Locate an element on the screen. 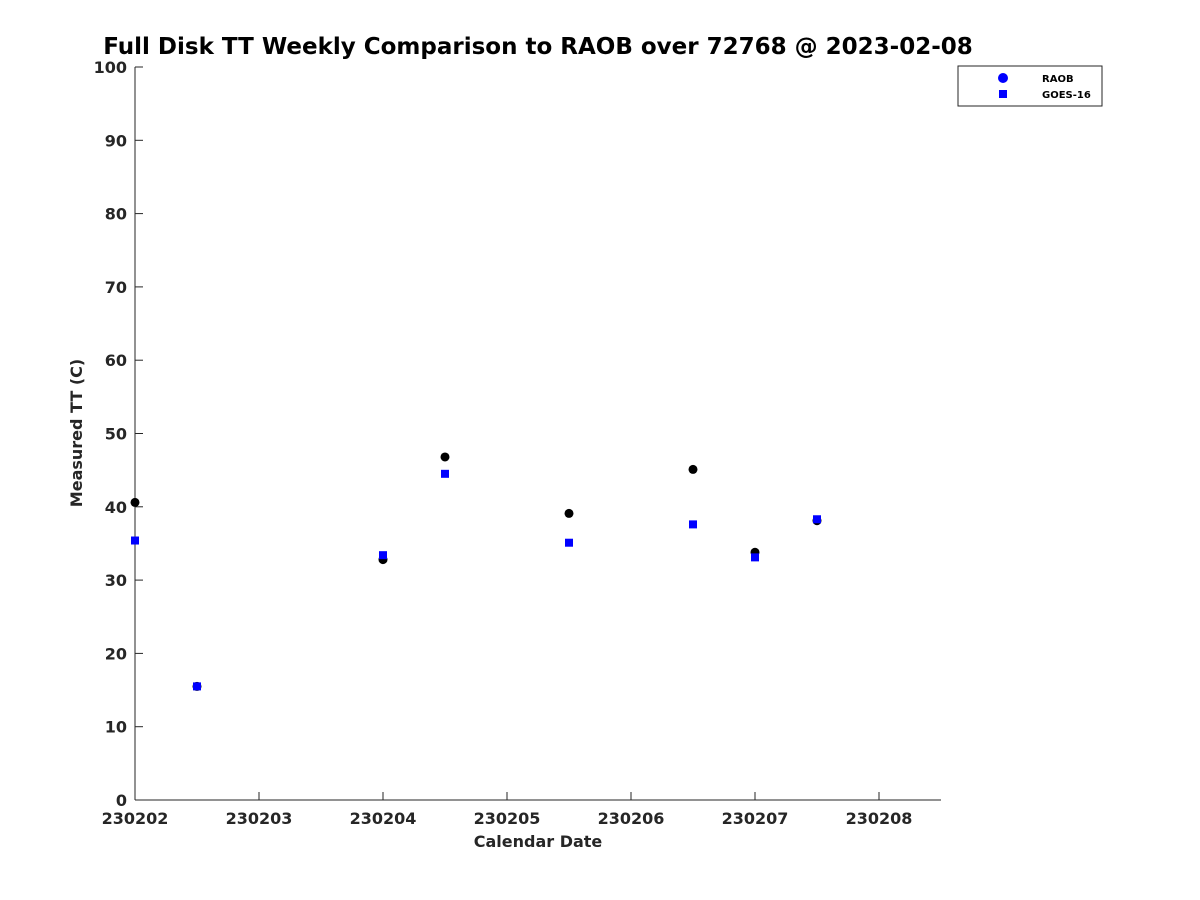 This screenshot has height=900, width=1200. x-tick-label: 230203 is located at coordinates (259, 818).